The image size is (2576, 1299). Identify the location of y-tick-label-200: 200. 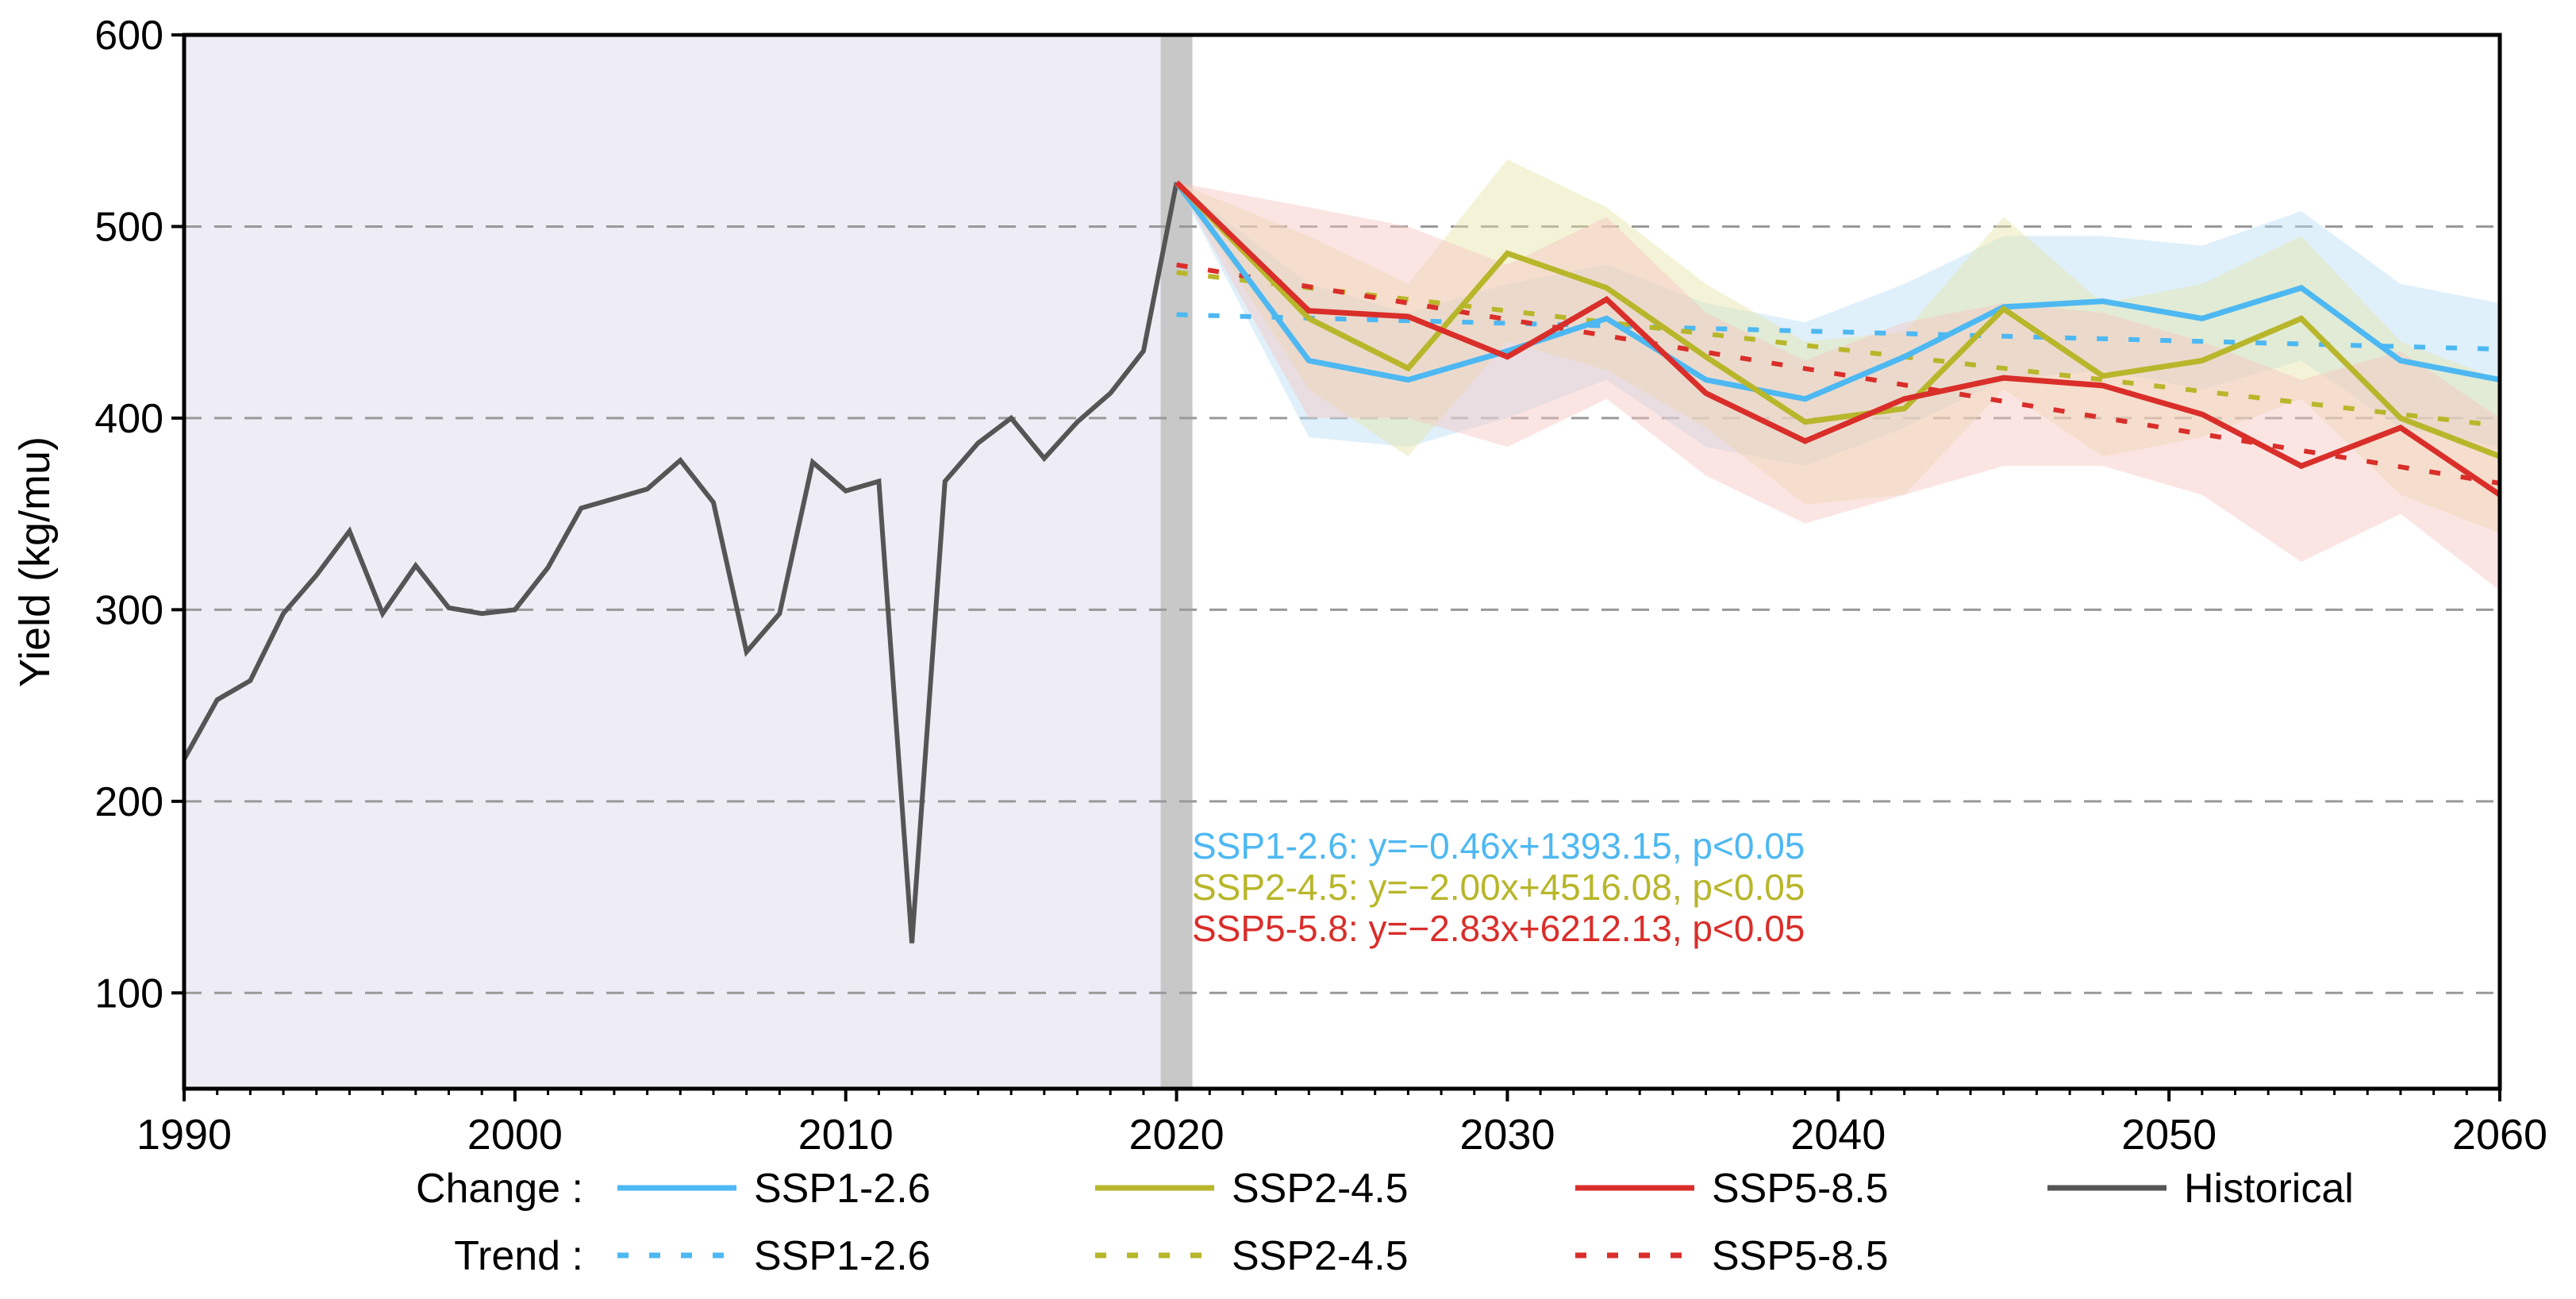
(128, 802).